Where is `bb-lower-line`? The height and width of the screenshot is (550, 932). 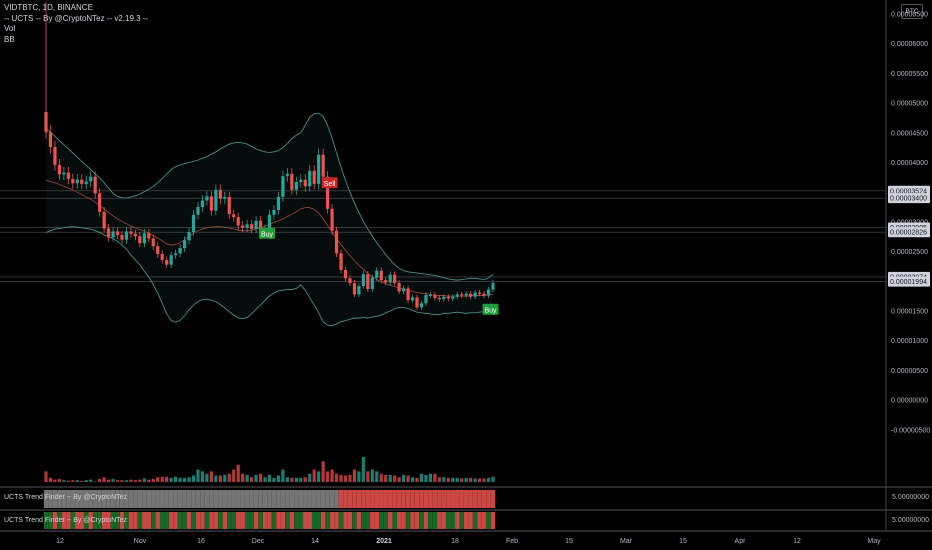
bb-lower-line is located at coordinates (269, 276).